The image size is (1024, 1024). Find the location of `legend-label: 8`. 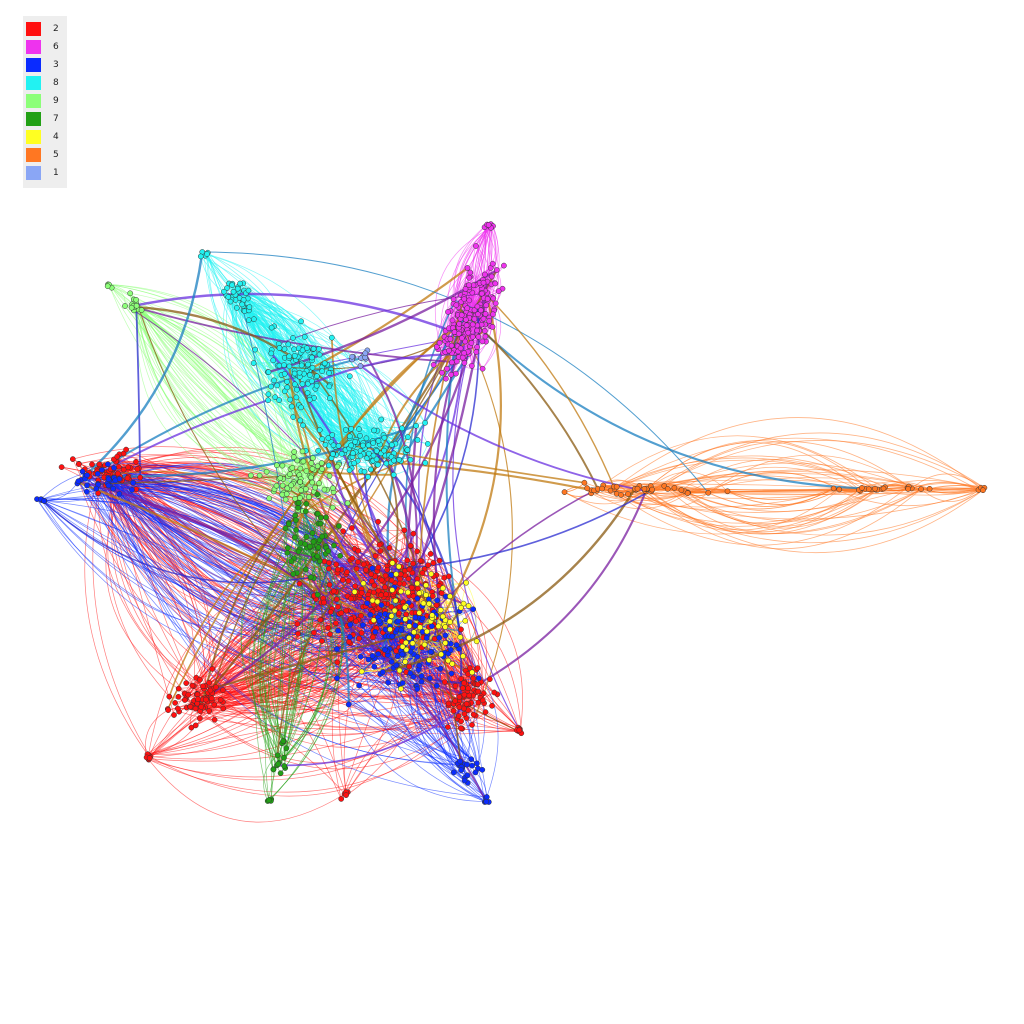

legend-label: 8 is located at coordinates (56, 83).